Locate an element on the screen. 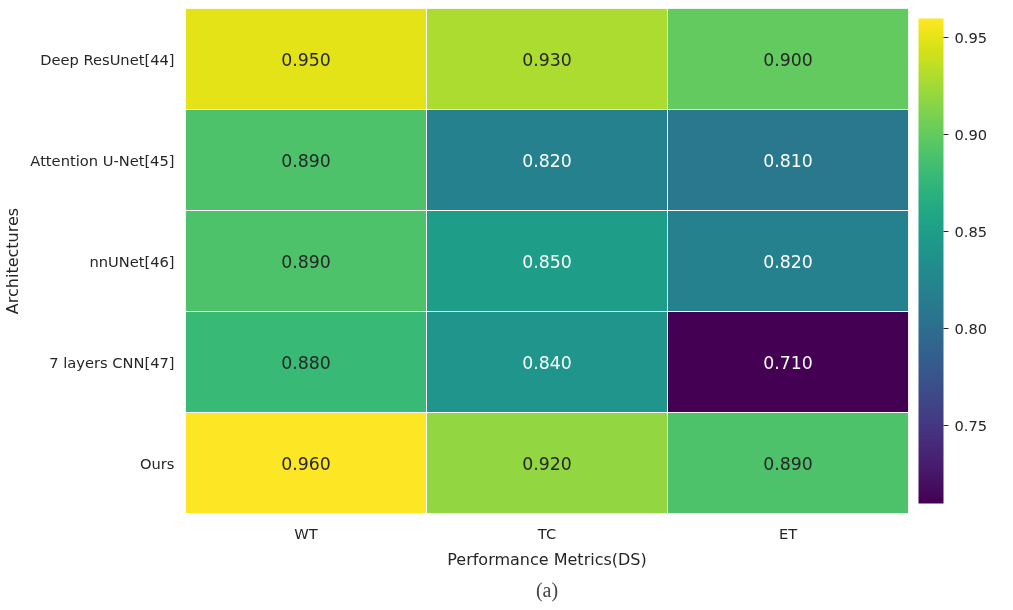 Image resolution: width=1013 pixels, height=610 pixels. text: (a) is located at coordinates (547, 590).